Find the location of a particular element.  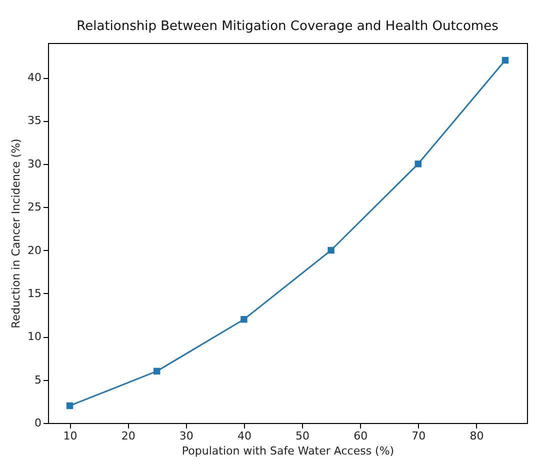

y-tick-label: 35 is located at coordinates (35, 121).